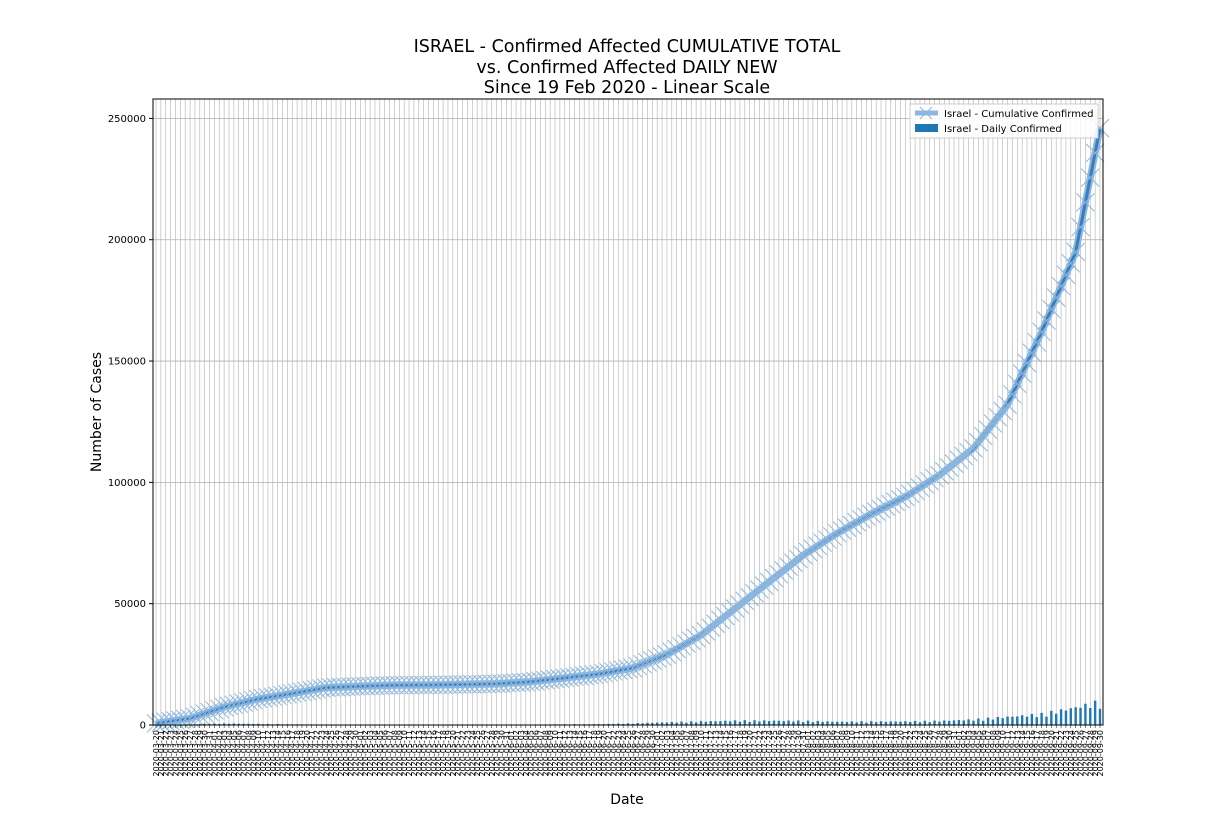 Image resolution: width=1224 pixels, height=828 pixels. What do you see at coordinates (253, 753) in the screenshot?
I see `x-tick-label: 2020-04-09` at bounding box center [253, 753].